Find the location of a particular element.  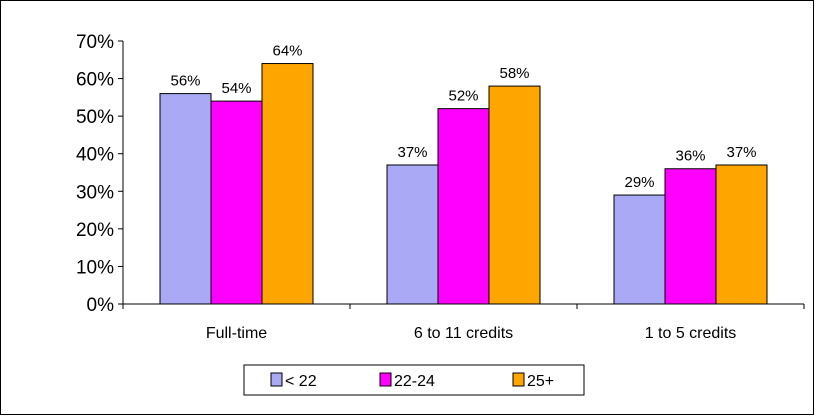

y-tick-label: 20% is located at coordinates (95, 230).